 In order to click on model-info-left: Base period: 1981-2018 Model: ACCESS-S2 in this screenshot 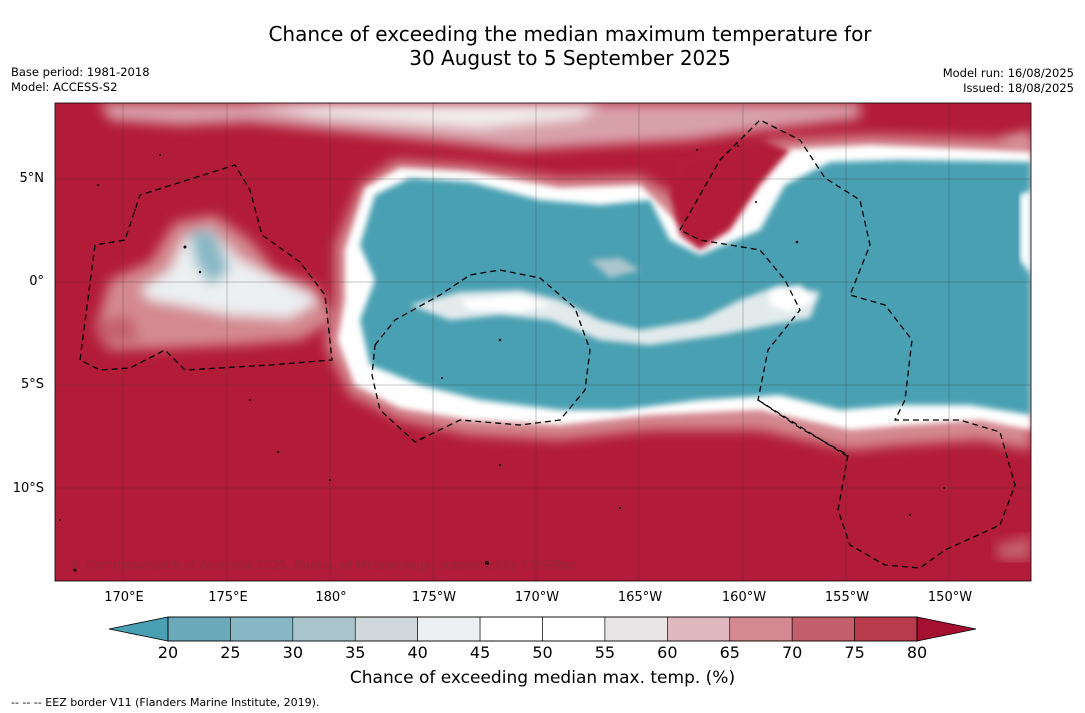, I will do `click(80, 80)`.